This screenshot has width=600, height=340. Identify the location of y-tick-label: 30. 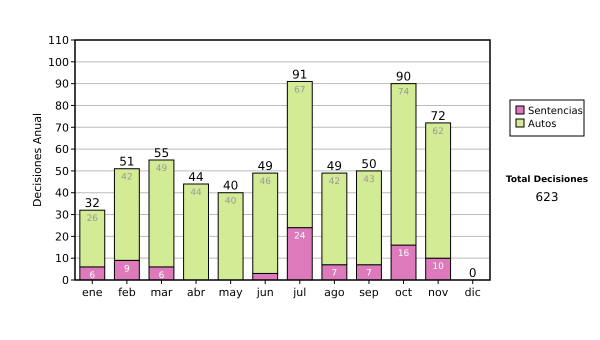
(62, 215).